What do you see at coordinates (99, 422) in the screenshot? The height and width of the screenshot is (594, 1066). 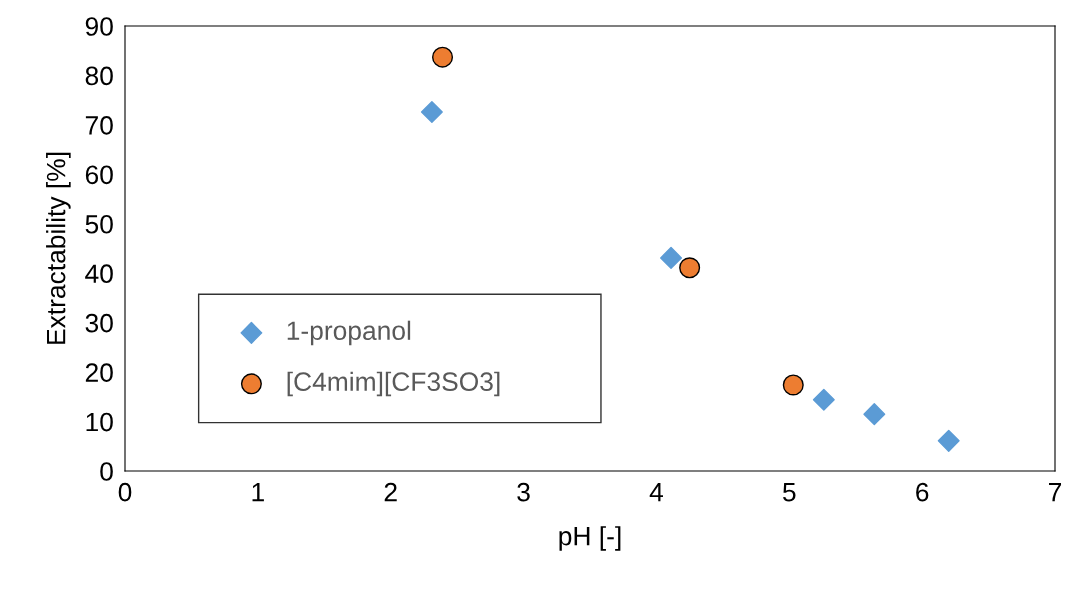 I see `y-tick-label: 10` at bounding box center [99, 422].